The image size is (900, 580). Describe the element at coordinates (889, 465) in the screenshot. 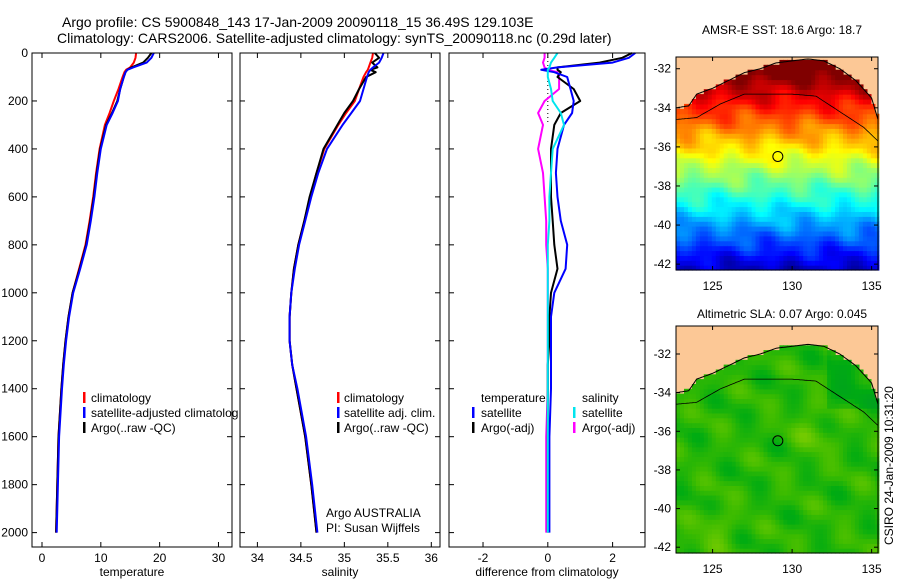

I see `csiro-timestamp: CSIRO 24-Jan-2009 10:31:20` at that location.